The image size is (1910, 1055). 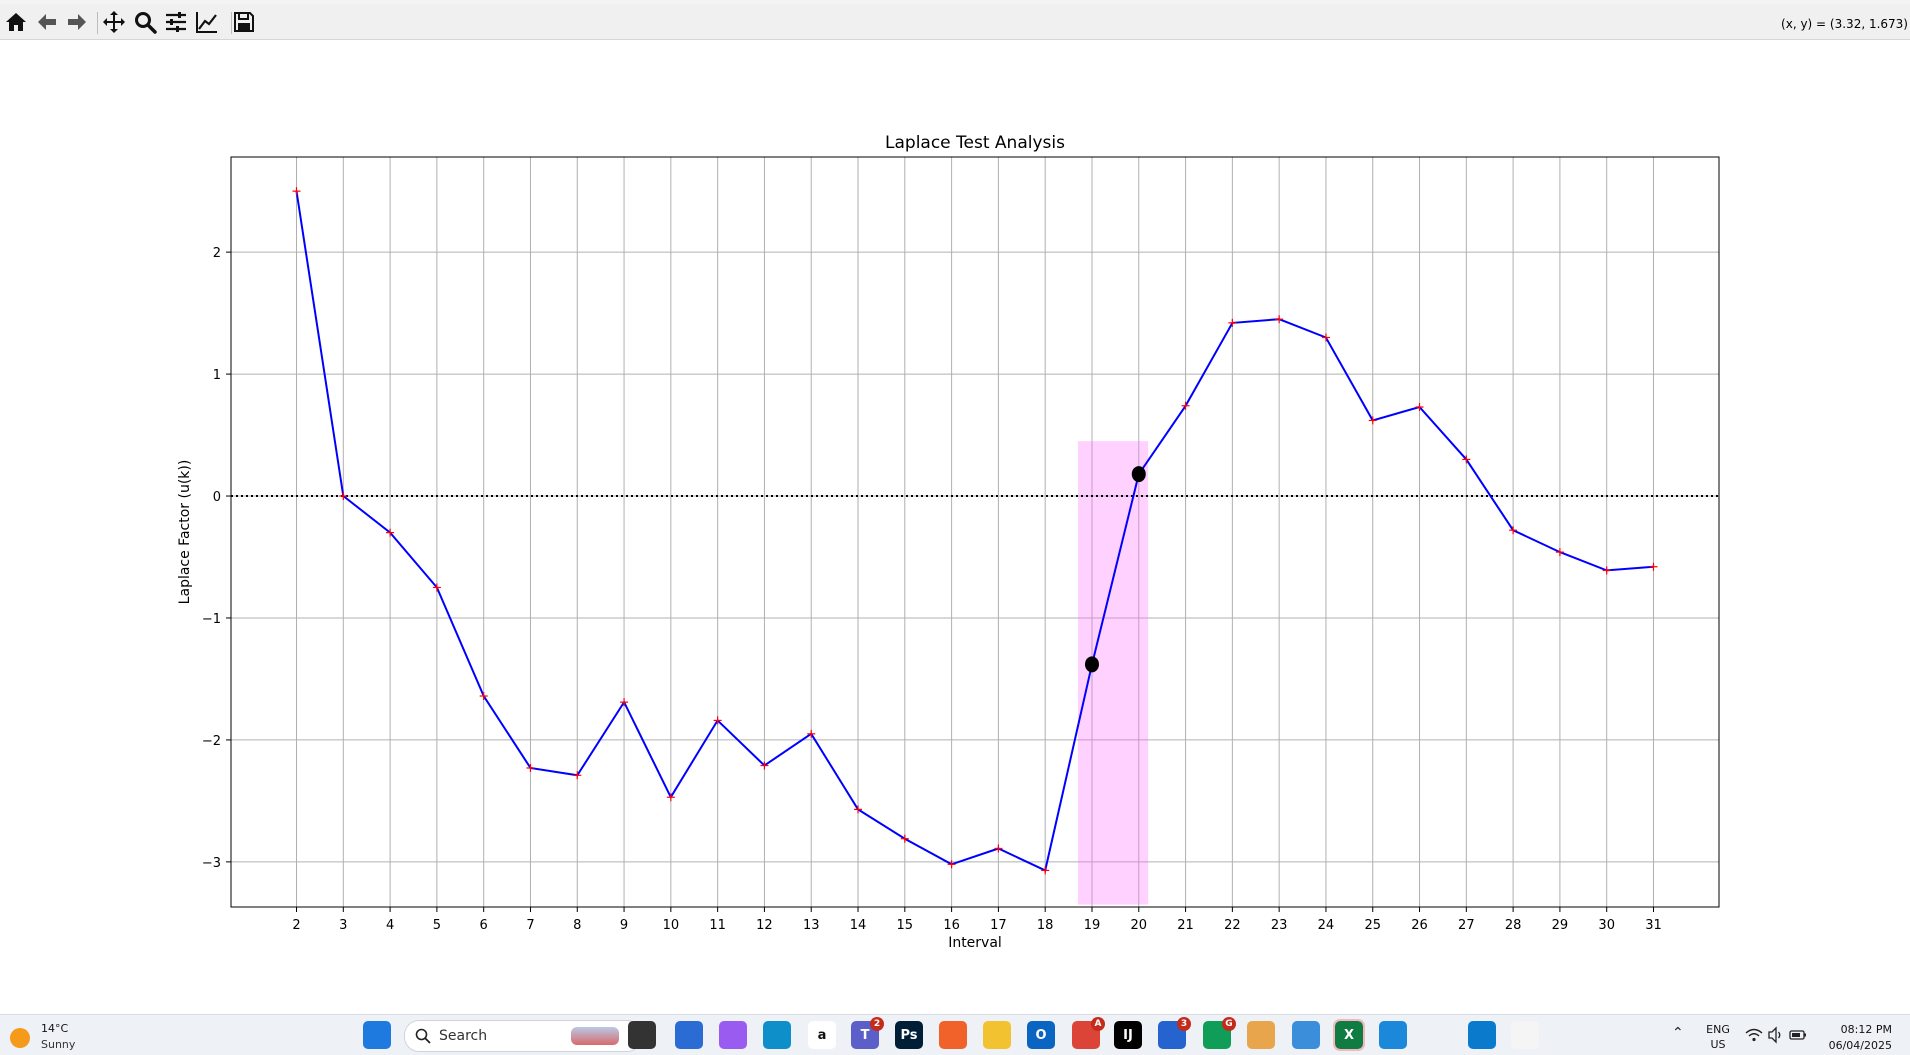 I want to click on taskbar-app-git-tool, so click(x=1261, y=1035).